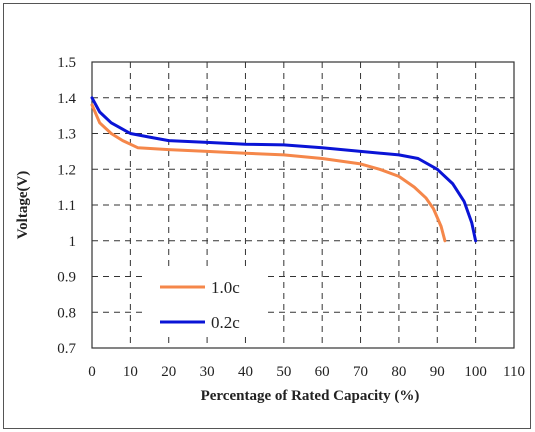 The width and height of the screenshot is (535, 432). What do you see at coordinates (225, 287) in the screenshot?
I see `legend-label-1-0c: 1.0c` at bounding box center [225, 287].